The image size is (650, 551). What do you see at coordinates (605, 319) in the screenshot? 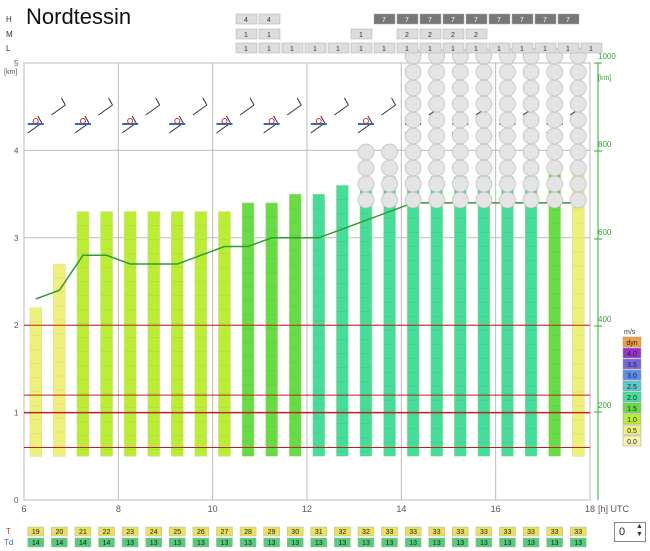
I see `right-tick-label: 400` at bounding box center [605, 319].